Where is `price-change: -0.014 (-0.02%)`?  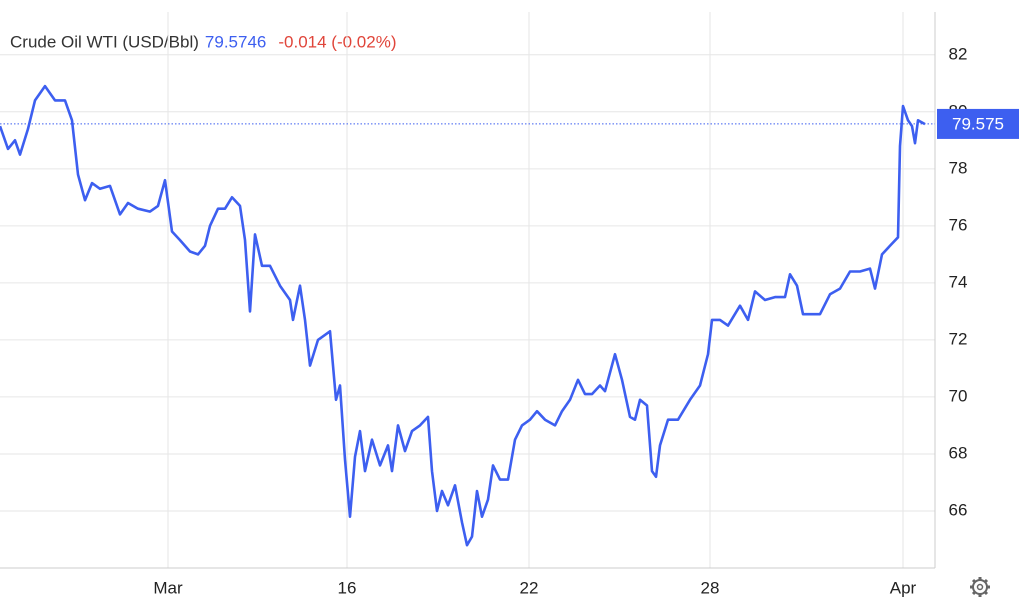 price-change: -0.014 (-0.02%) is located at coordinates (337, 41).